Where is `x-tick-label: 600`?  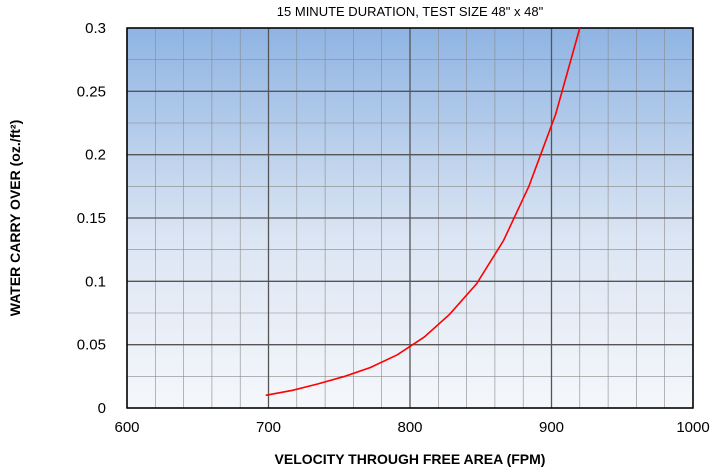 x-tick-label: 600 is located at coordinates (126, 427).